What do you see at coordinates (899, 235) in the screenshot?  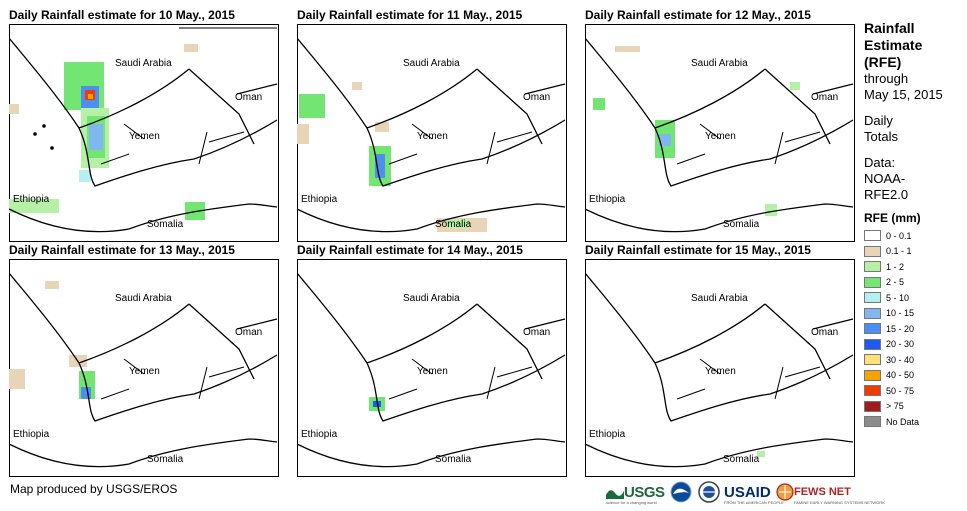 I see `legend-label: 0 - 0.1` at bounding box center [899, 235].